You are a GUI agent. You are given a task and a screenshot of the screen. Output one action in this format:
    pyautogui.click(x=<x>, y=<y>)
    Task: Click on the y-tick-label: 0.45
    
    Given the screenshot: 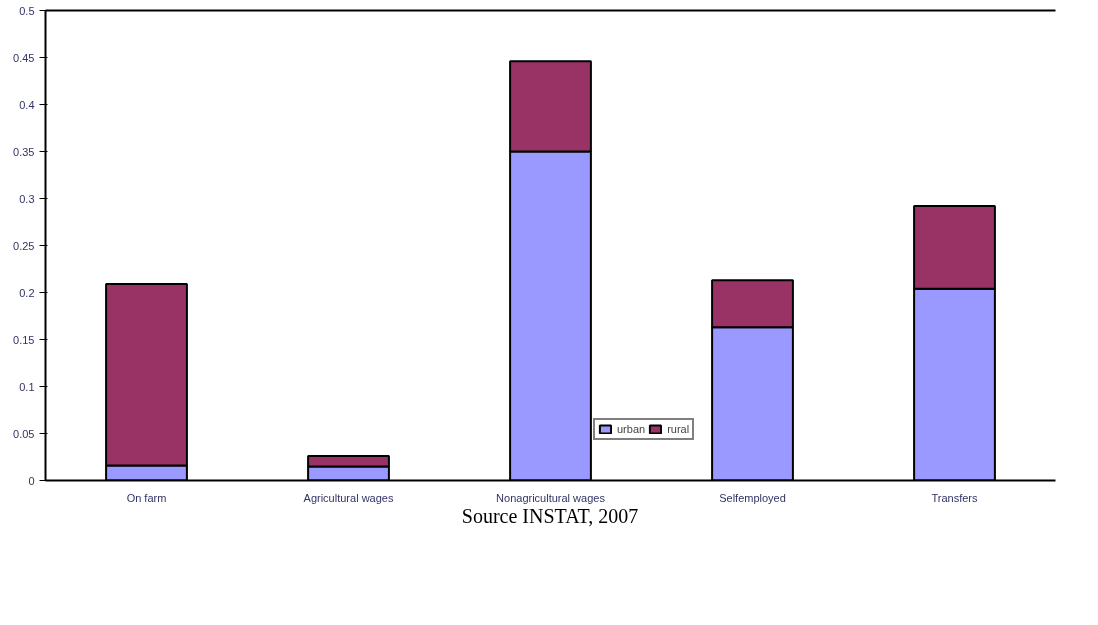 What is the action you would take?
    pyautogui.click(x=24, y=57)
    